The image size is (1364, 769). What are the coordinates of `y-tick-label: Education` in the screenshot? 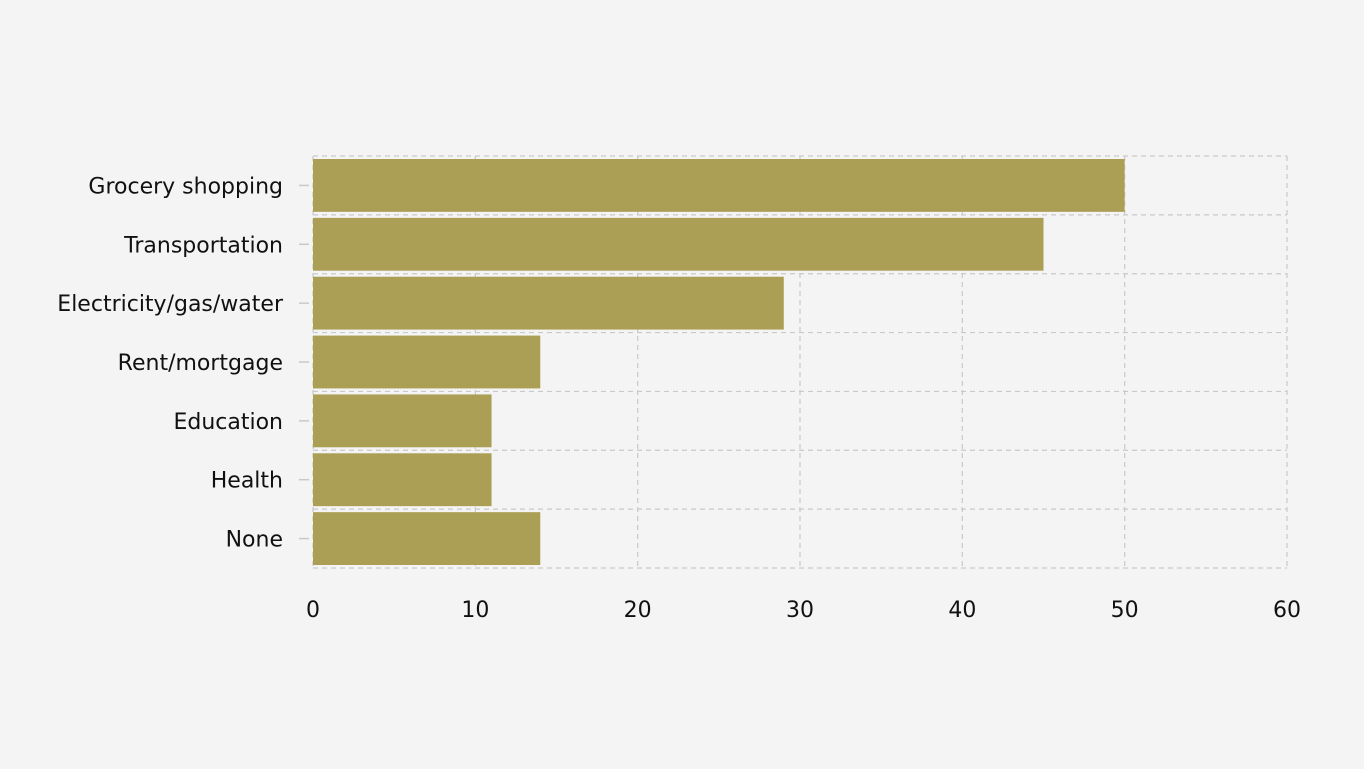 It's located at (228, 422).